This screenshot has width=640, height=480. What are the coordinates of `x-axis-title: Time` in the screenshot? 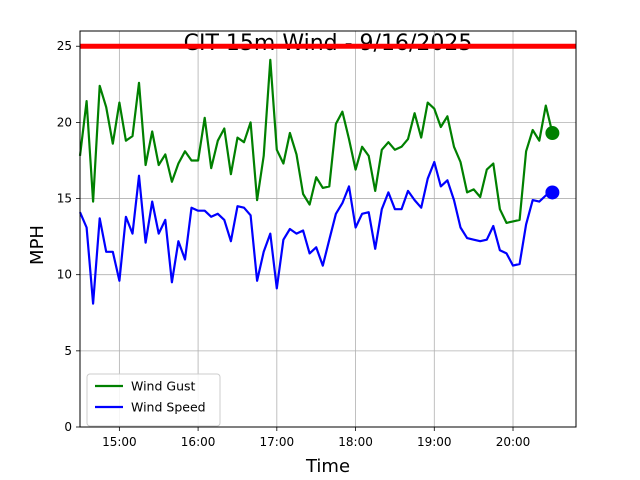 It's located at (327, 466).